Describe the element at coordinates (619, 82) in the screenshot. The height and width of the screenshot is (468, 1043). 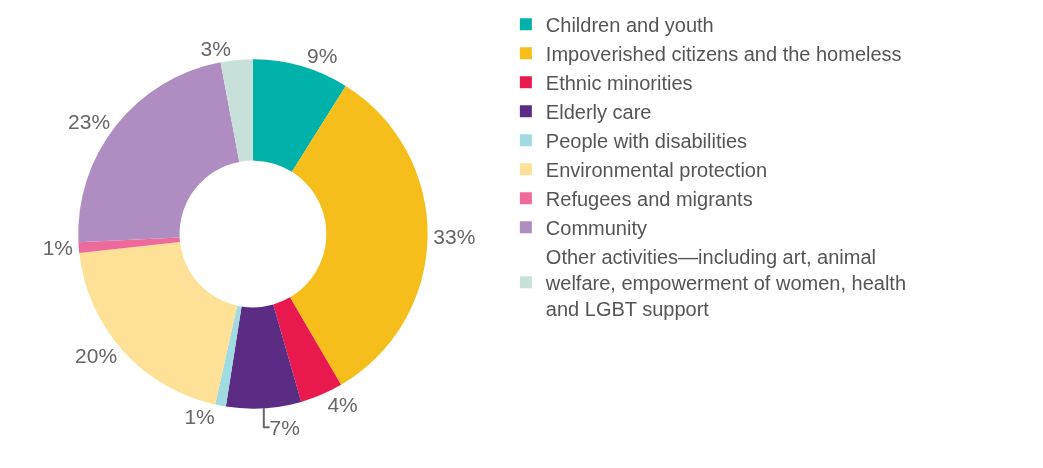
I see `legend-label: Ethnic minorities` at that location.